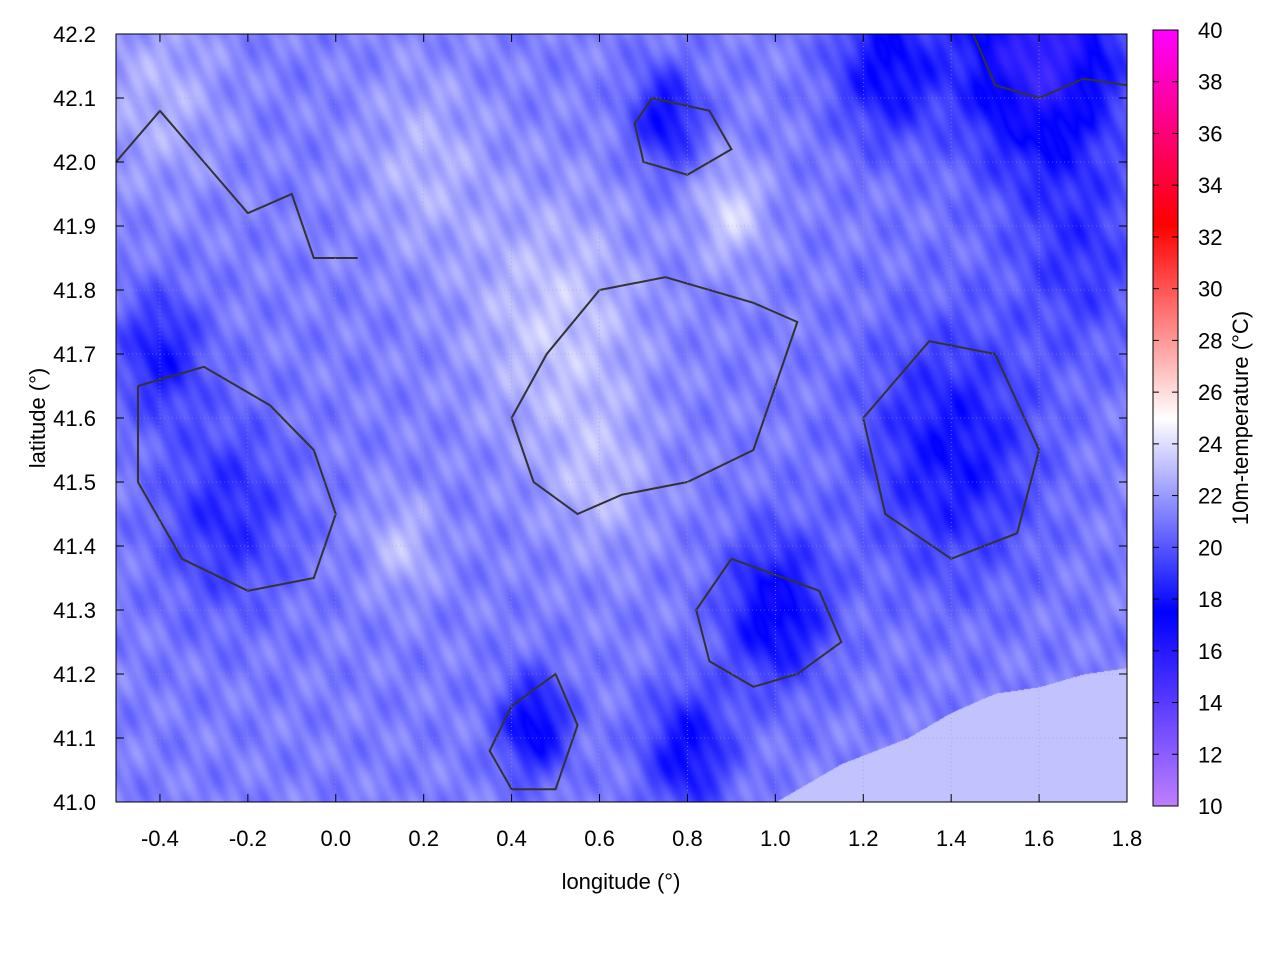 This screenshot has width=1280, height=960. What do you see at coordinates (1210, 237) in the screenshot?
I see `colorbar-tick-label: 32` at bounding box center [1210, 237].